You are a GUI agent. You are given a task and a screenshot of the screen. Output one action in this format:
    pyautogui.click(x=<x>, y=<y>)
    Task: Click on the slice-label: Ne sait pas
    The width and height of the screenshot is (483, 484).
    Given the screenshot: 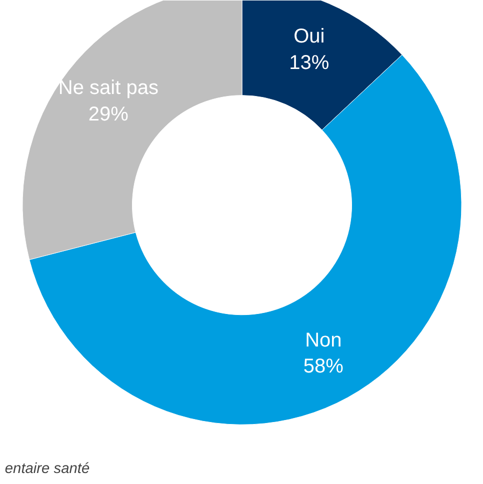 What is the action you would take?
    pyautogui.click(x=108, y=88)
    